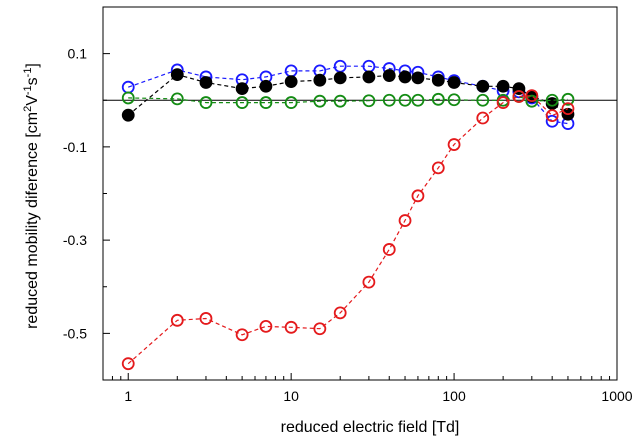 This screenshot has height=441, width=641. I want to click on y-axis-title-mid1: V, so click(32, 100).